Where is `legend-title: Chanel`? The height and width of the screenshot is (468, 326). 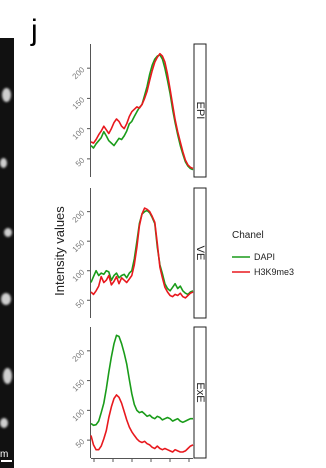 legend-title: Chanel is located at coordinates (248, 235).